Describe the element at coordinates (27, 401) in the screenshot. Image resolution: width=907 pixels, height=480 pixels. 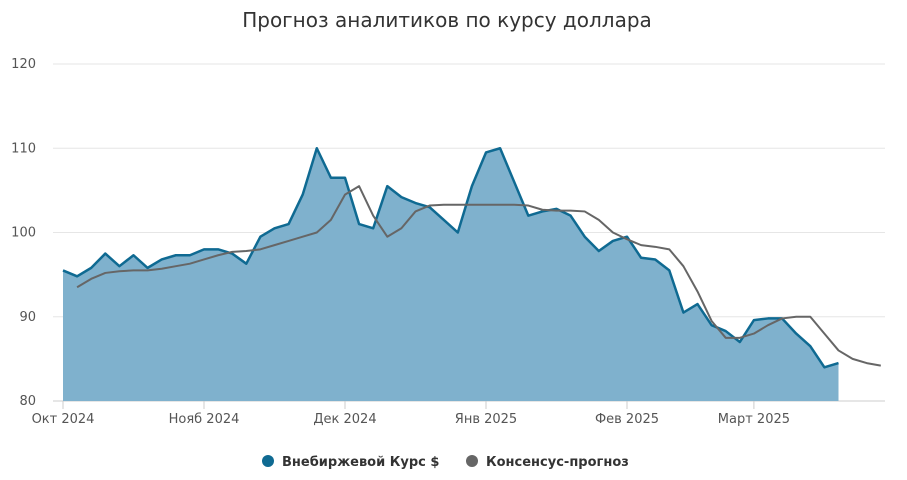
I see `y-tick-label: 80` at that location.